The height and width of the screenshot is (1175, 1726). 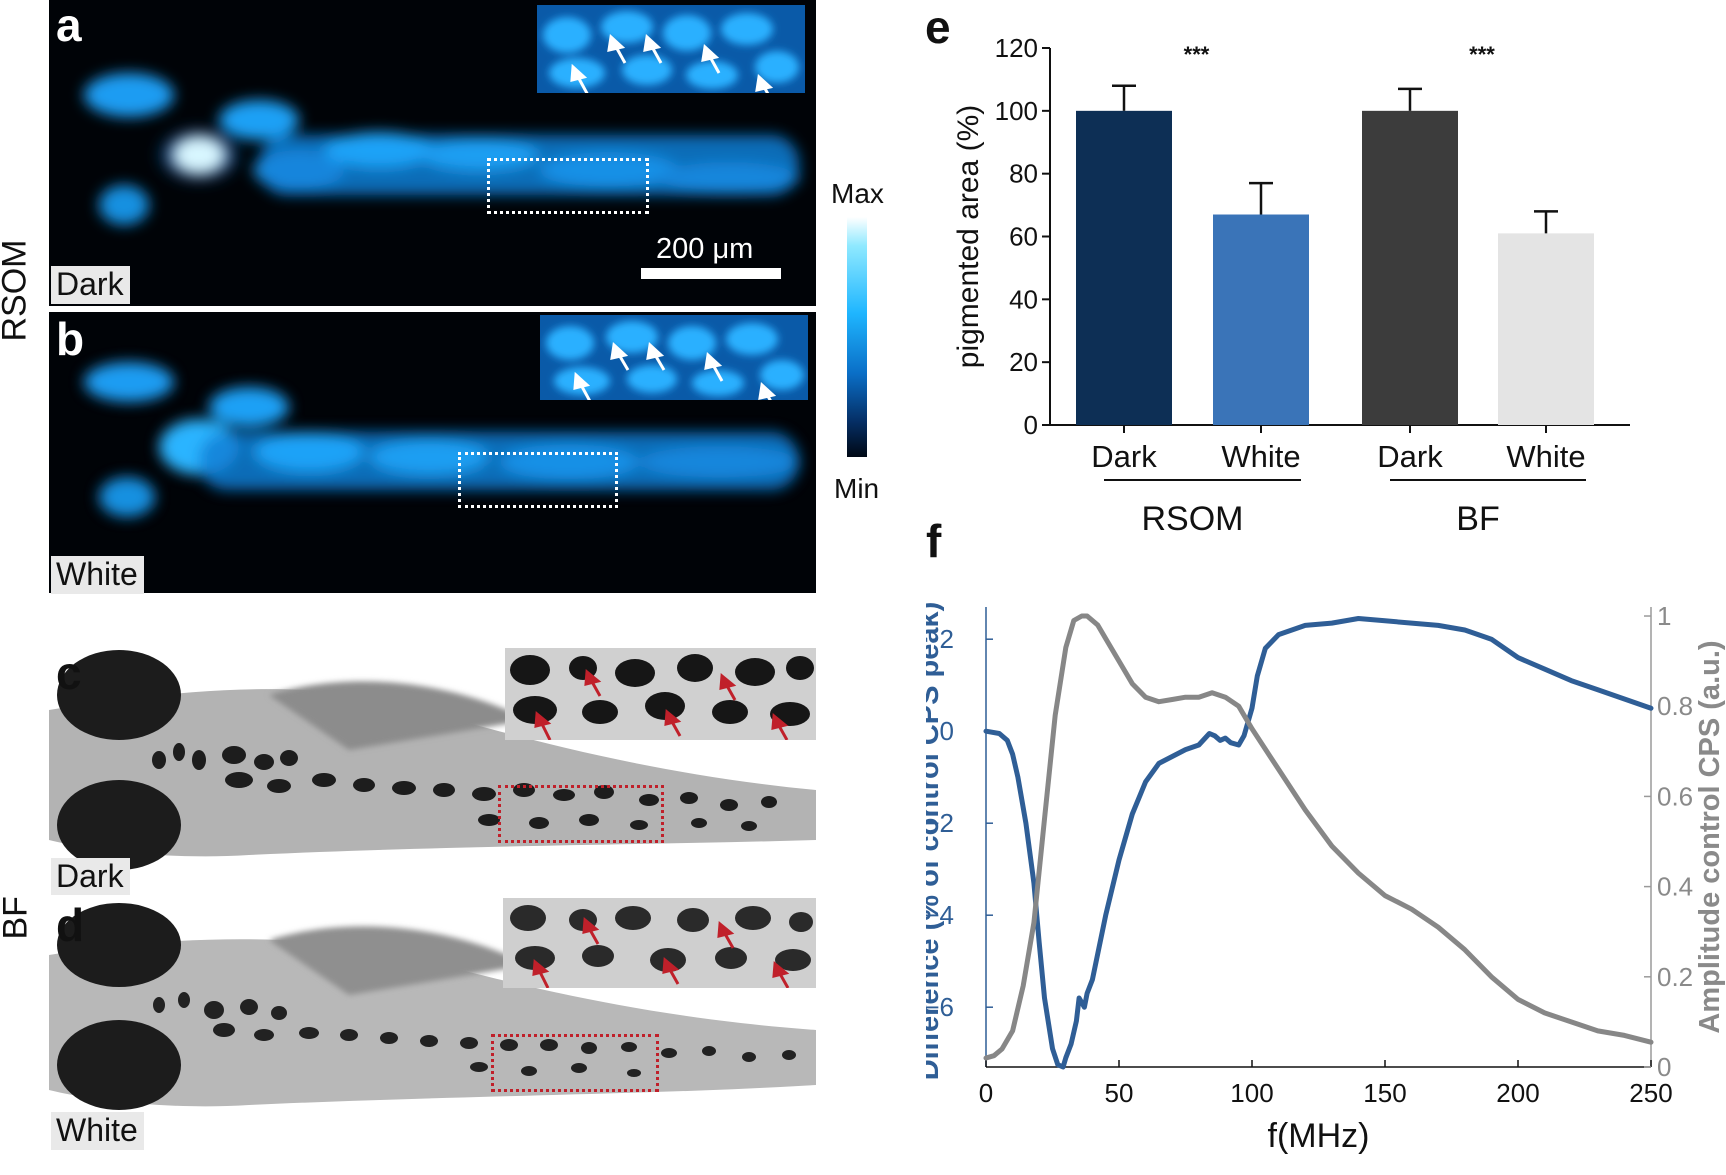 What do you see at coordinates (711, 273) in the screenshot?
I see `scale-bar` at bounding box center [711, 273].